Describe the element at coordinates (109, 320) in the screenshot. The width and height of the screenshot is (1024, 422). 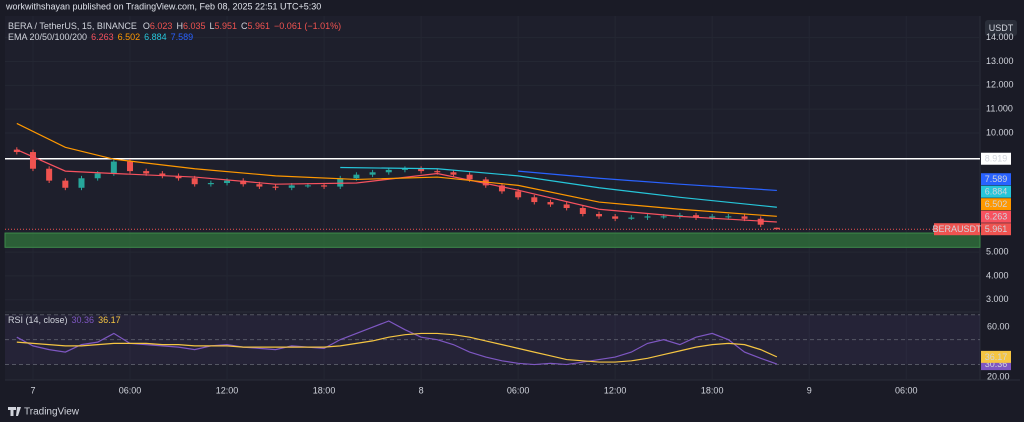
I see `rsi-value: 36.17` at that location.